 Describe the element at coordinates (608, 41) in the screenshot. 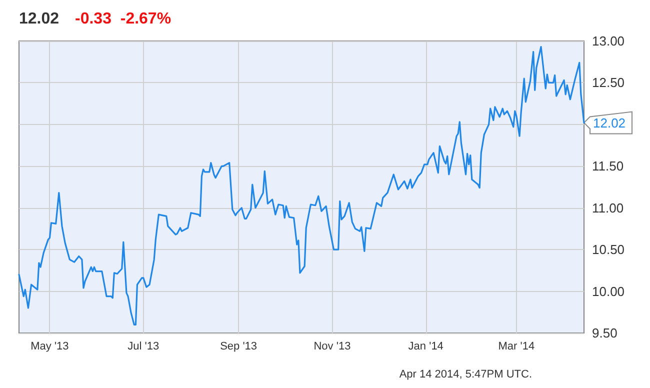

I see `y-tick-label: 13.00` at that location.